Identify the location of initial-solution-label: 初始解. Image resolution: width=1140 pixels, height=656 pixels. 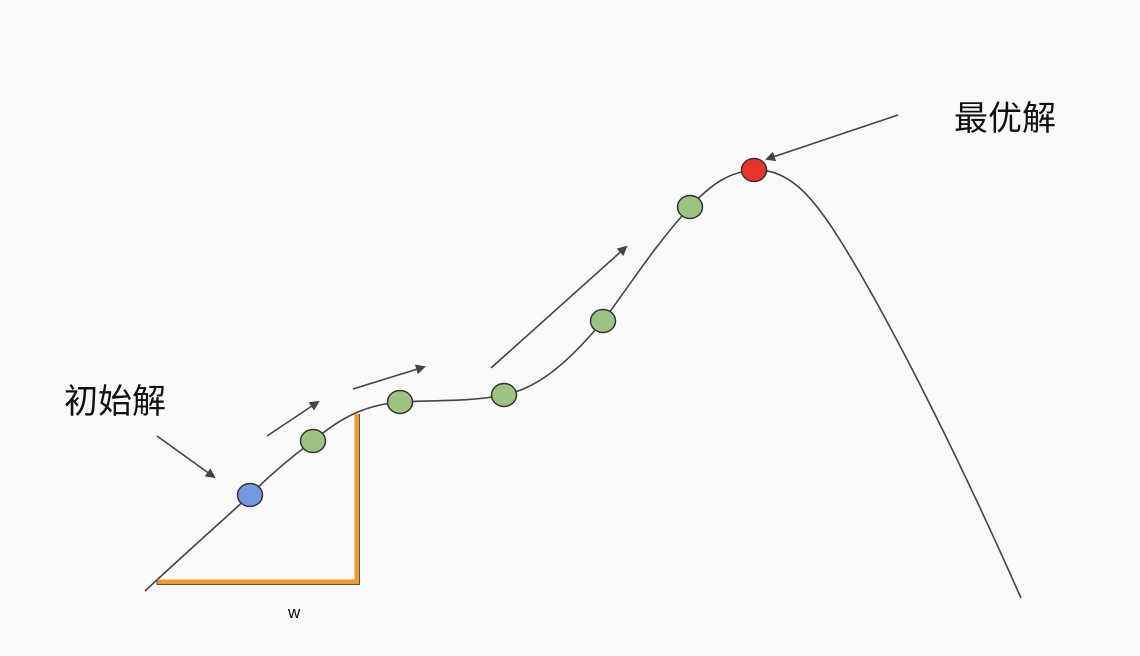
(115, 402).